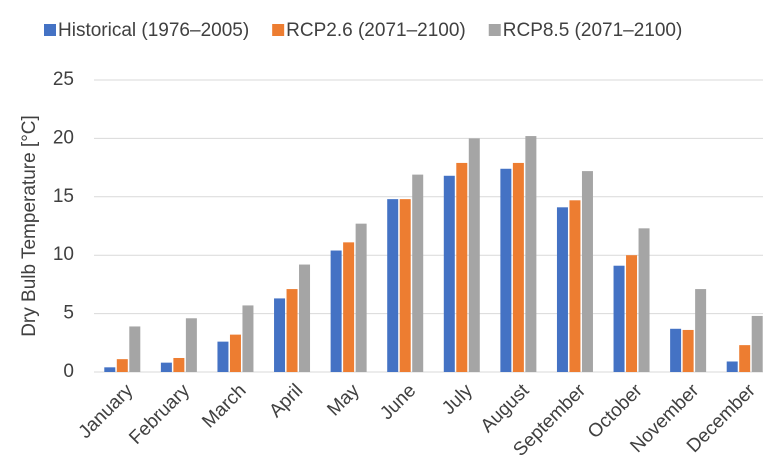  What do you see at coordinates (159, 414) in the screenshot?
I see `x-tick-label: February` at bounding box center [159, 414].